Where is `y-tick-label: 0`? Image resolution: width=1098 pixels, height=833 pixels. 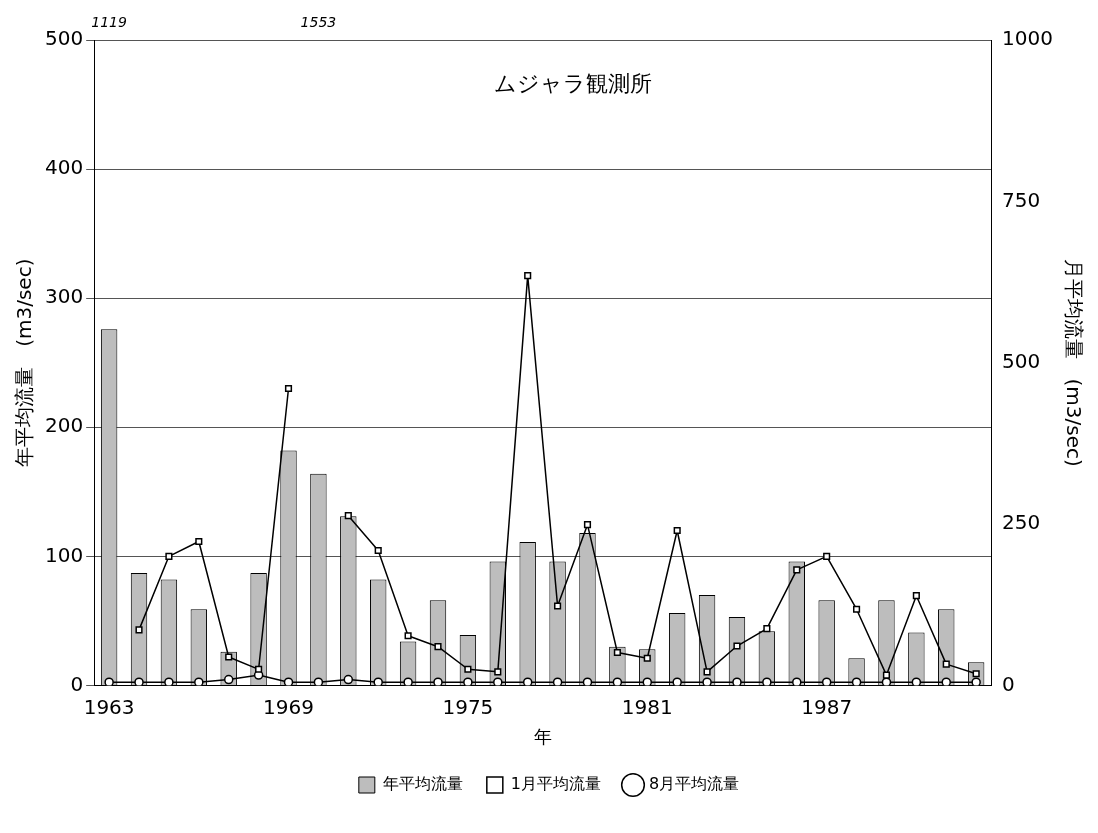
y-tick-label: 0 is located at coordinates (77, 683).